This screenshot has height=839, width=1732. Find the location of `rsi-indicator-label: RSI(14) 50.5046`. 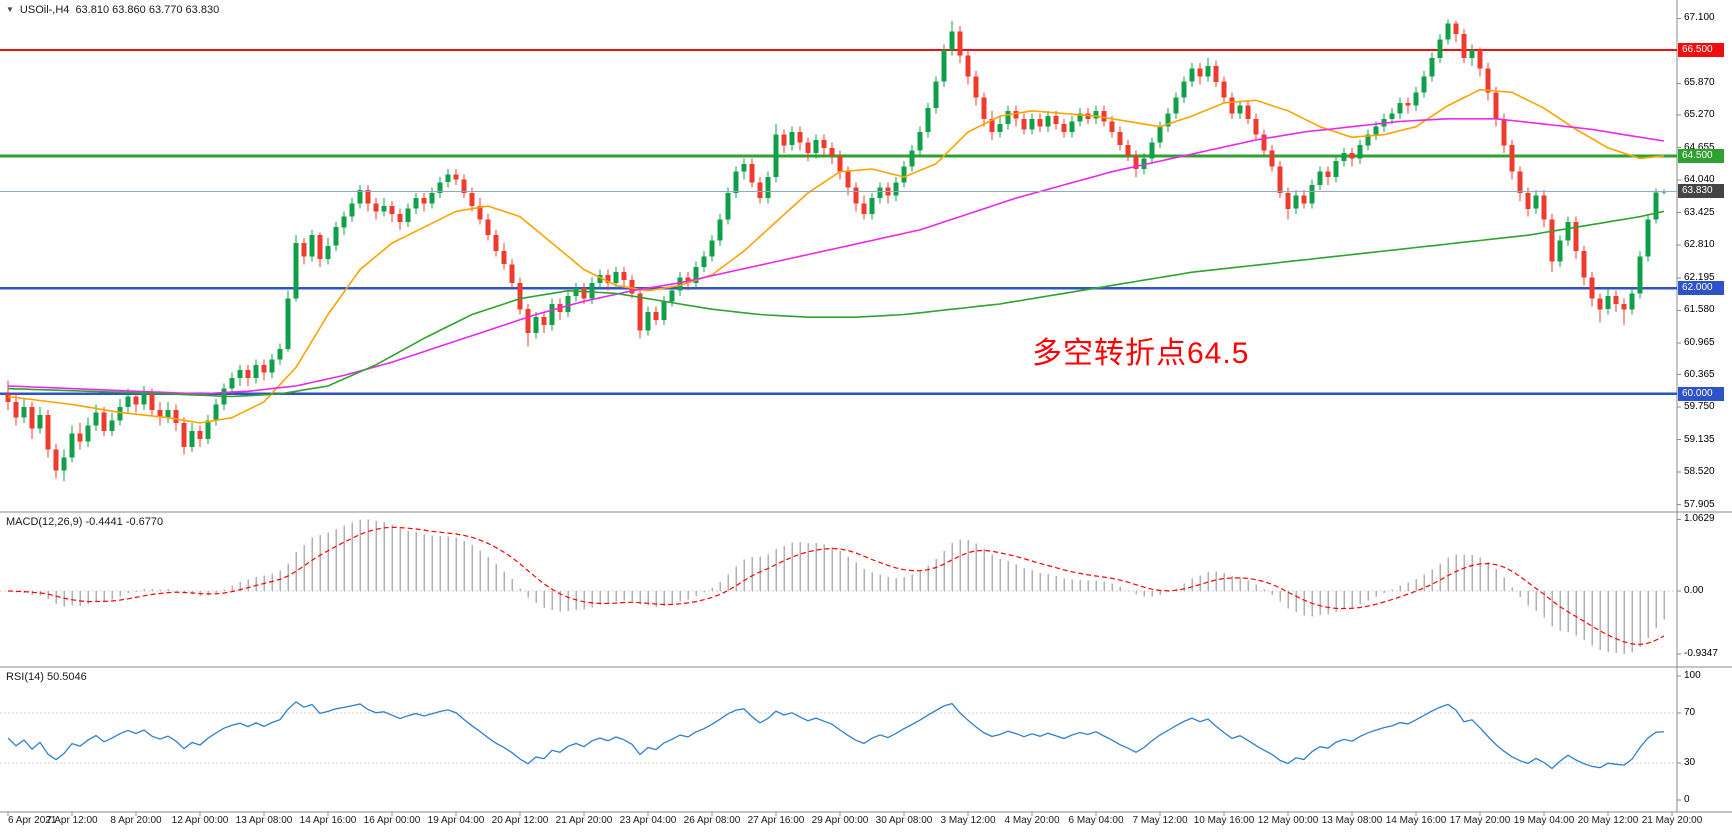

rsi-indicator-label: RSI(14) 50.5046 is located at coordinates (46, 677).